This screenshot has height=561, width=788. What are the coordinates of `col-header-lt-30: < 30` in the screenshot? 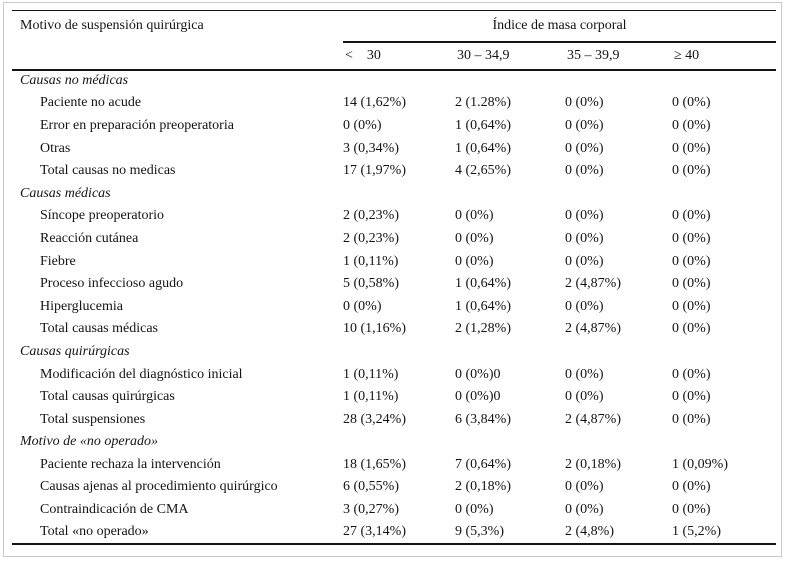 It's located at (399, 56).